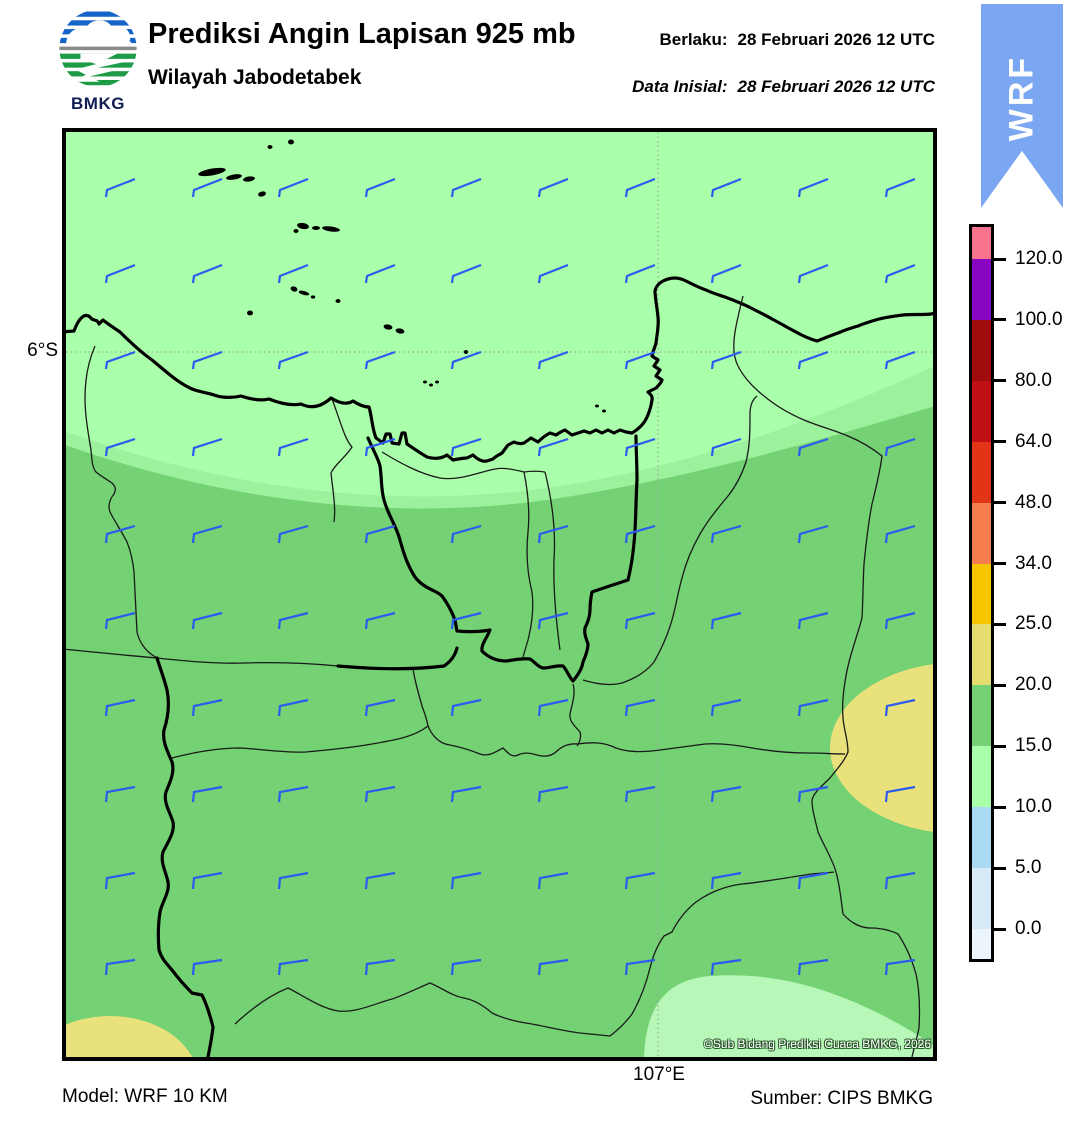  I want to click on init-time-line: Data Inisial: 28 Februari 2026 12 UTC, so click(783, 87).